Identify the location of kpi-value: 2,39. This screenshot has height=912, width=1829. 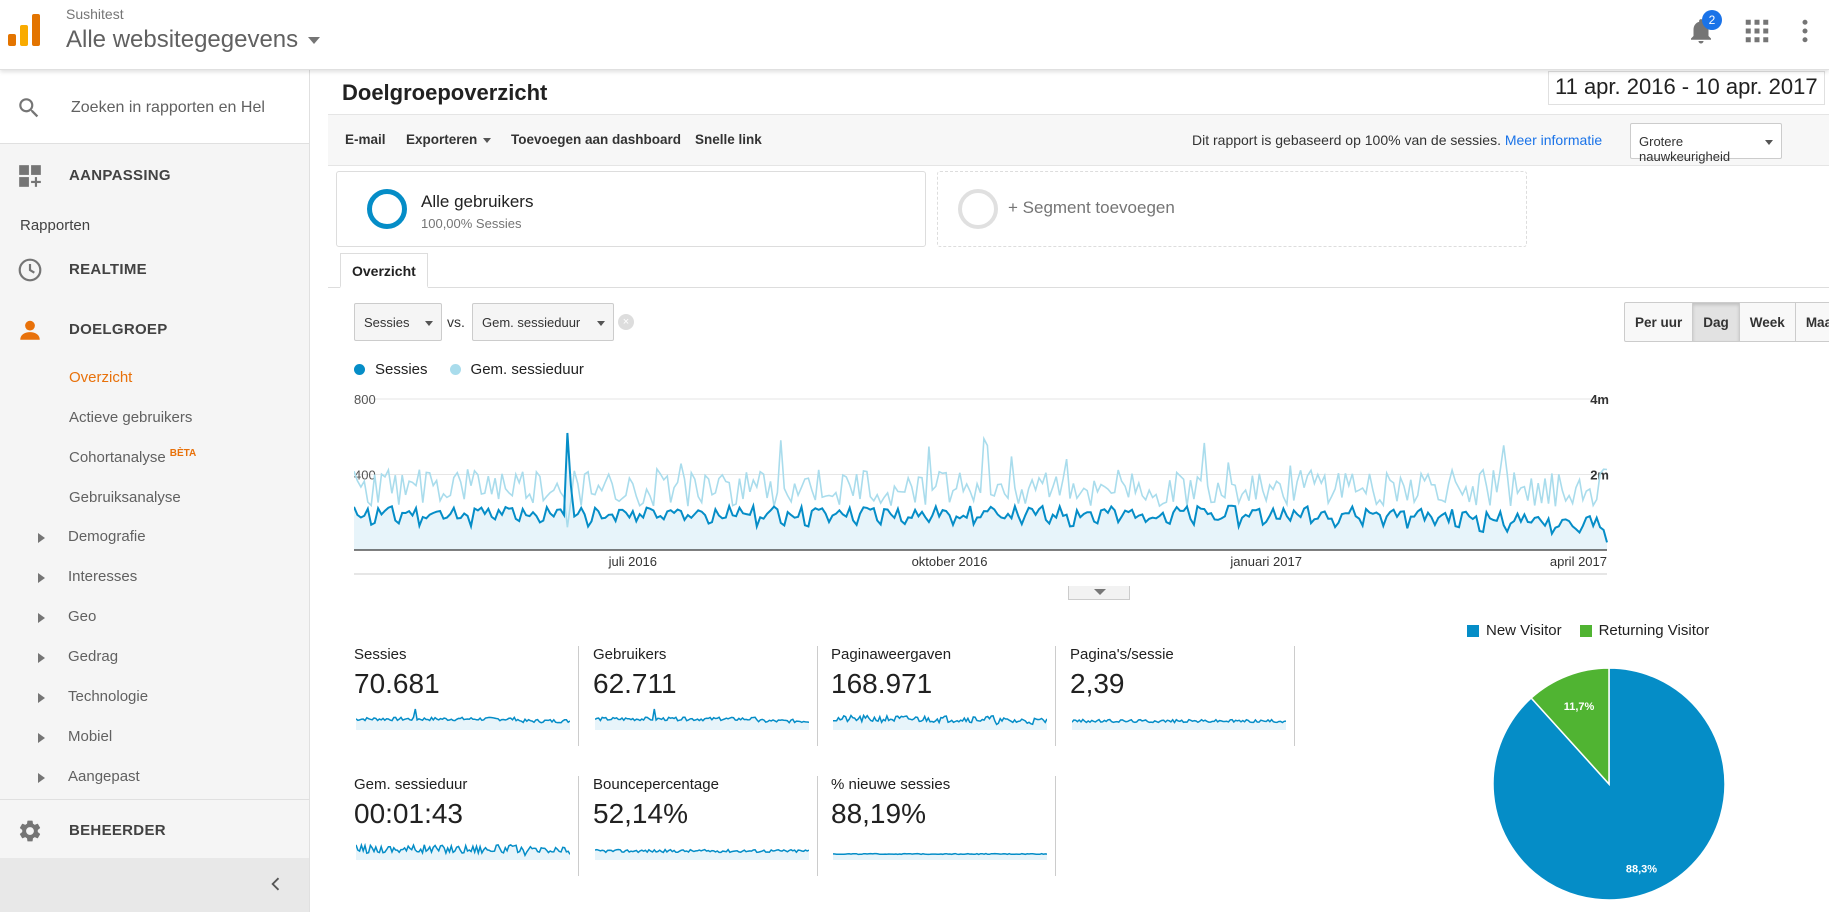
(1097, 683).